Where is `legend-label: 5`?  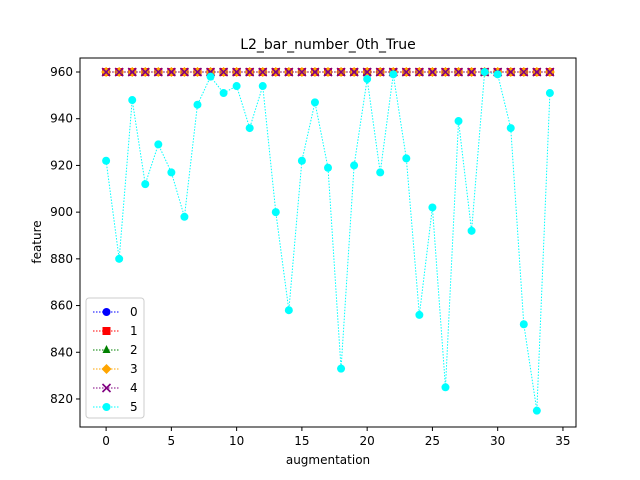
legend-label: 5 is located at coordinates (134, 407).